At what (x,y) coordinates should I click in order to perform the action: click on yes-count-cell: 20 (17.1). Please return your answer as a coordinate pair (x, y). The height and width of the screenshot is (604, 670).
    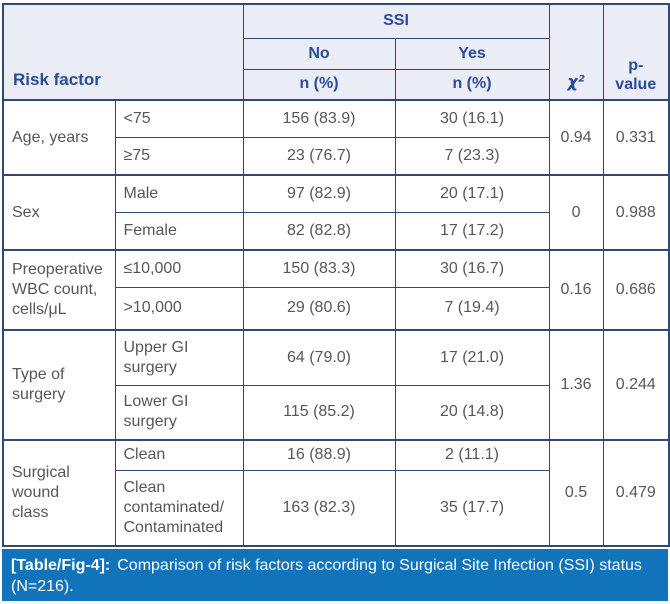
    Looking at the image, I should click on (472, 193).